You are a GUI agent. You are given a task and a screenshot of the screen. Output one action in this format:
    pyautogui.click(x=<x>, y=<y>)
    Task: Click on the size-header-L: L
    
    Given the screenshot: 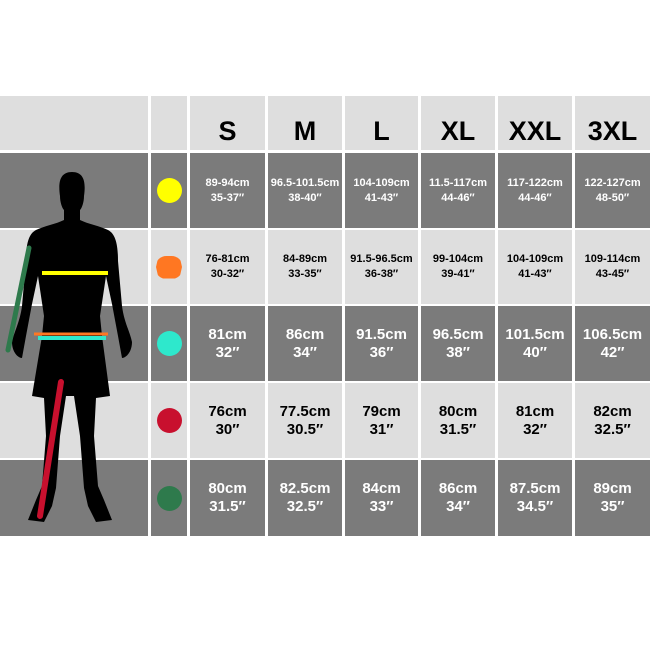 What is the action you would take?
    pyautogui.click(x=381, y=123)
    